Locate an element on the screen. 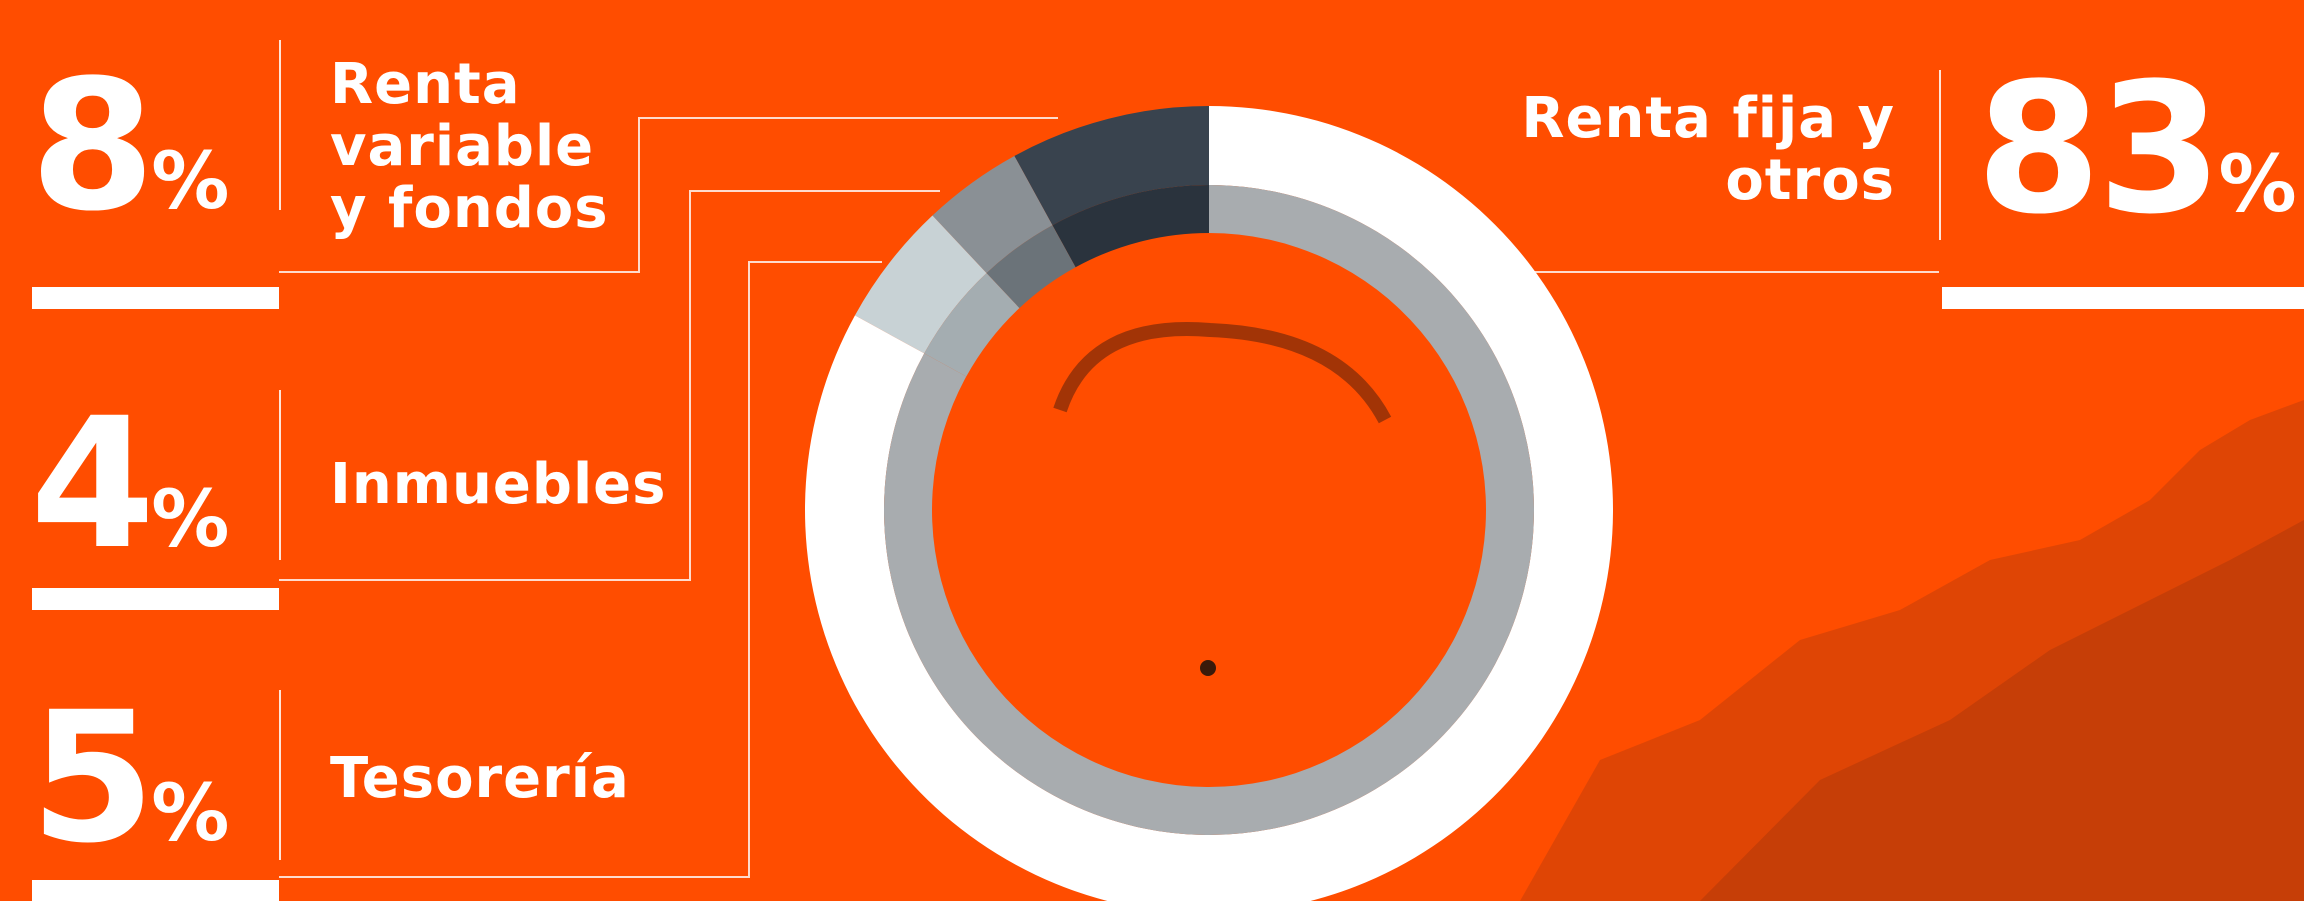 This screenshot has height=901, width=2304. paraglider-pilot is located at coordinates (1208, 668).